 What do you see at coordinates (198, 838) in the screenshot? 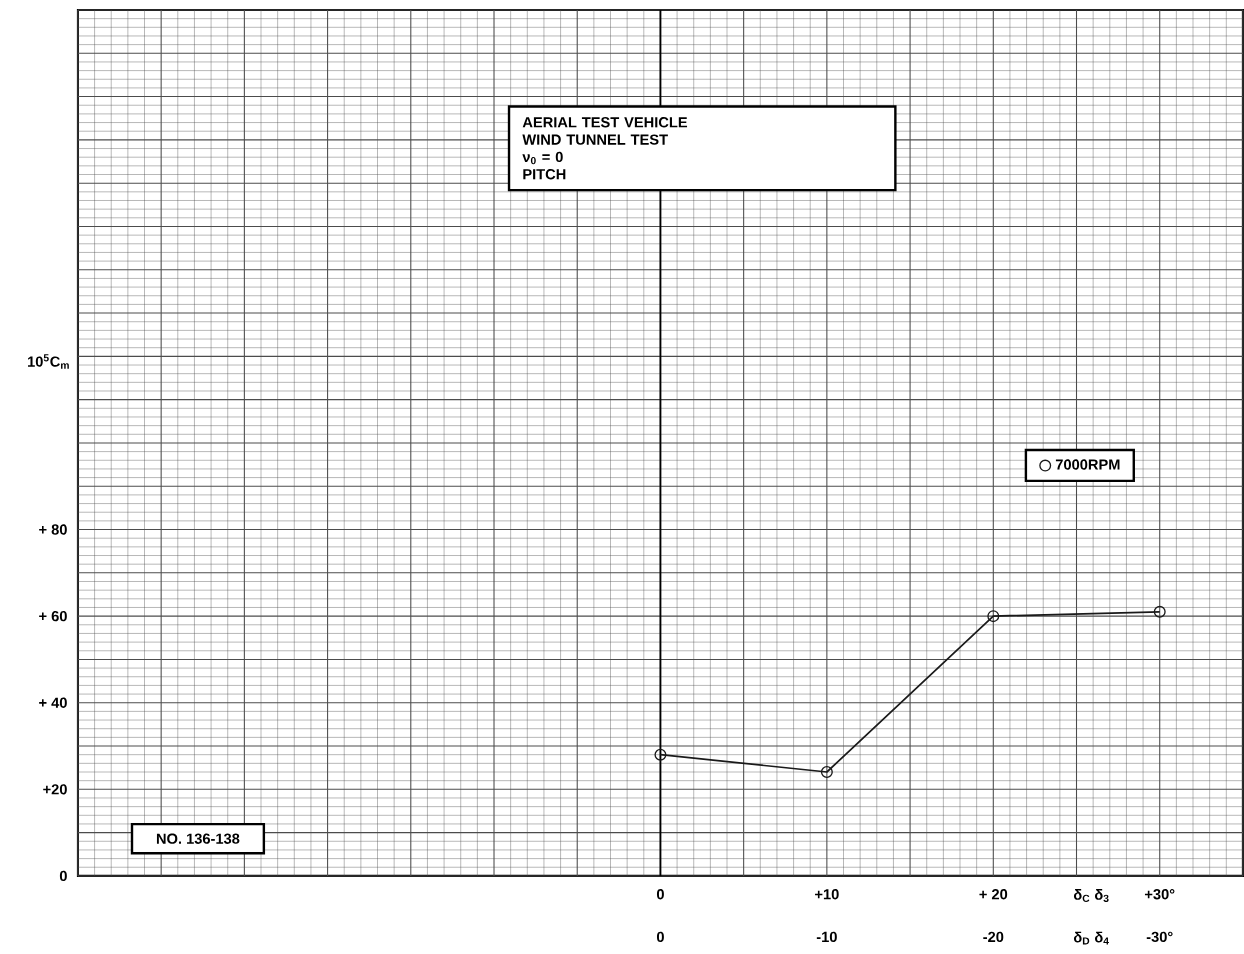
I see `annotation: NO. 136-138` at bounding box center [198, 838].